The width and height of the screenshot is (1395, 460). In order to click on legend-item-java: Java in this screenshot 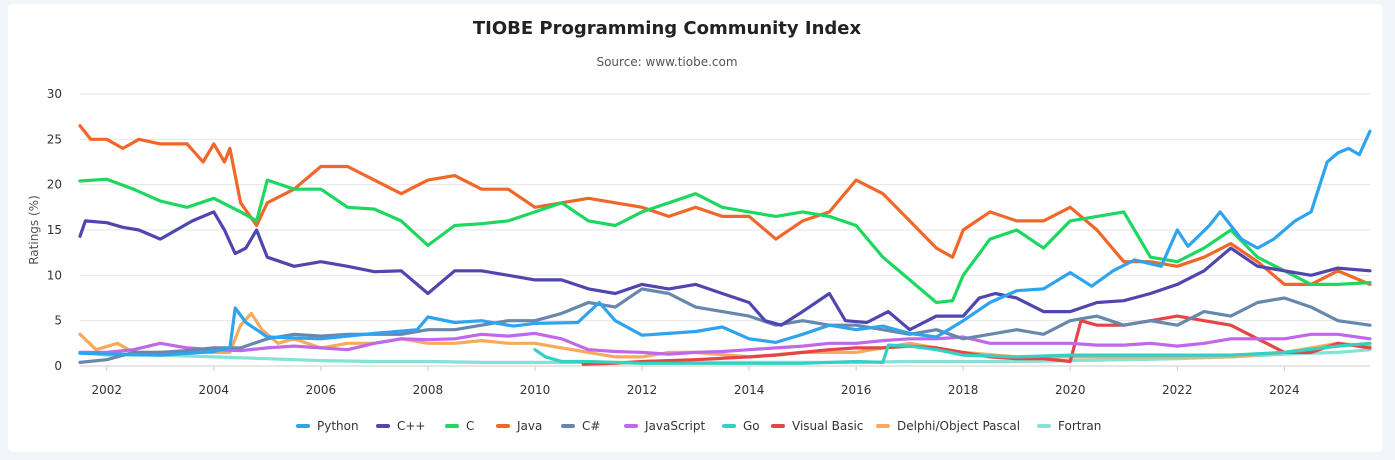, I will do `click(519, 426)`.